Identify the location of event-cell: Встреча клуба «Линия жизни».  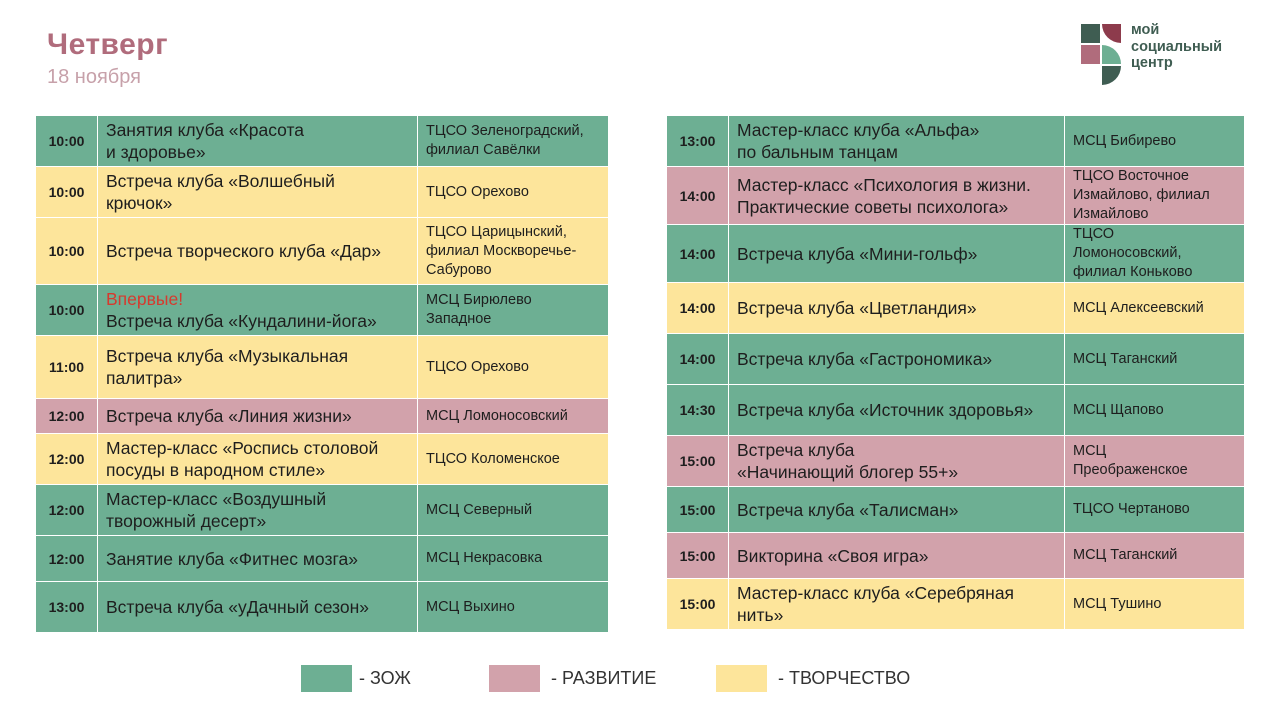
(257, 416).